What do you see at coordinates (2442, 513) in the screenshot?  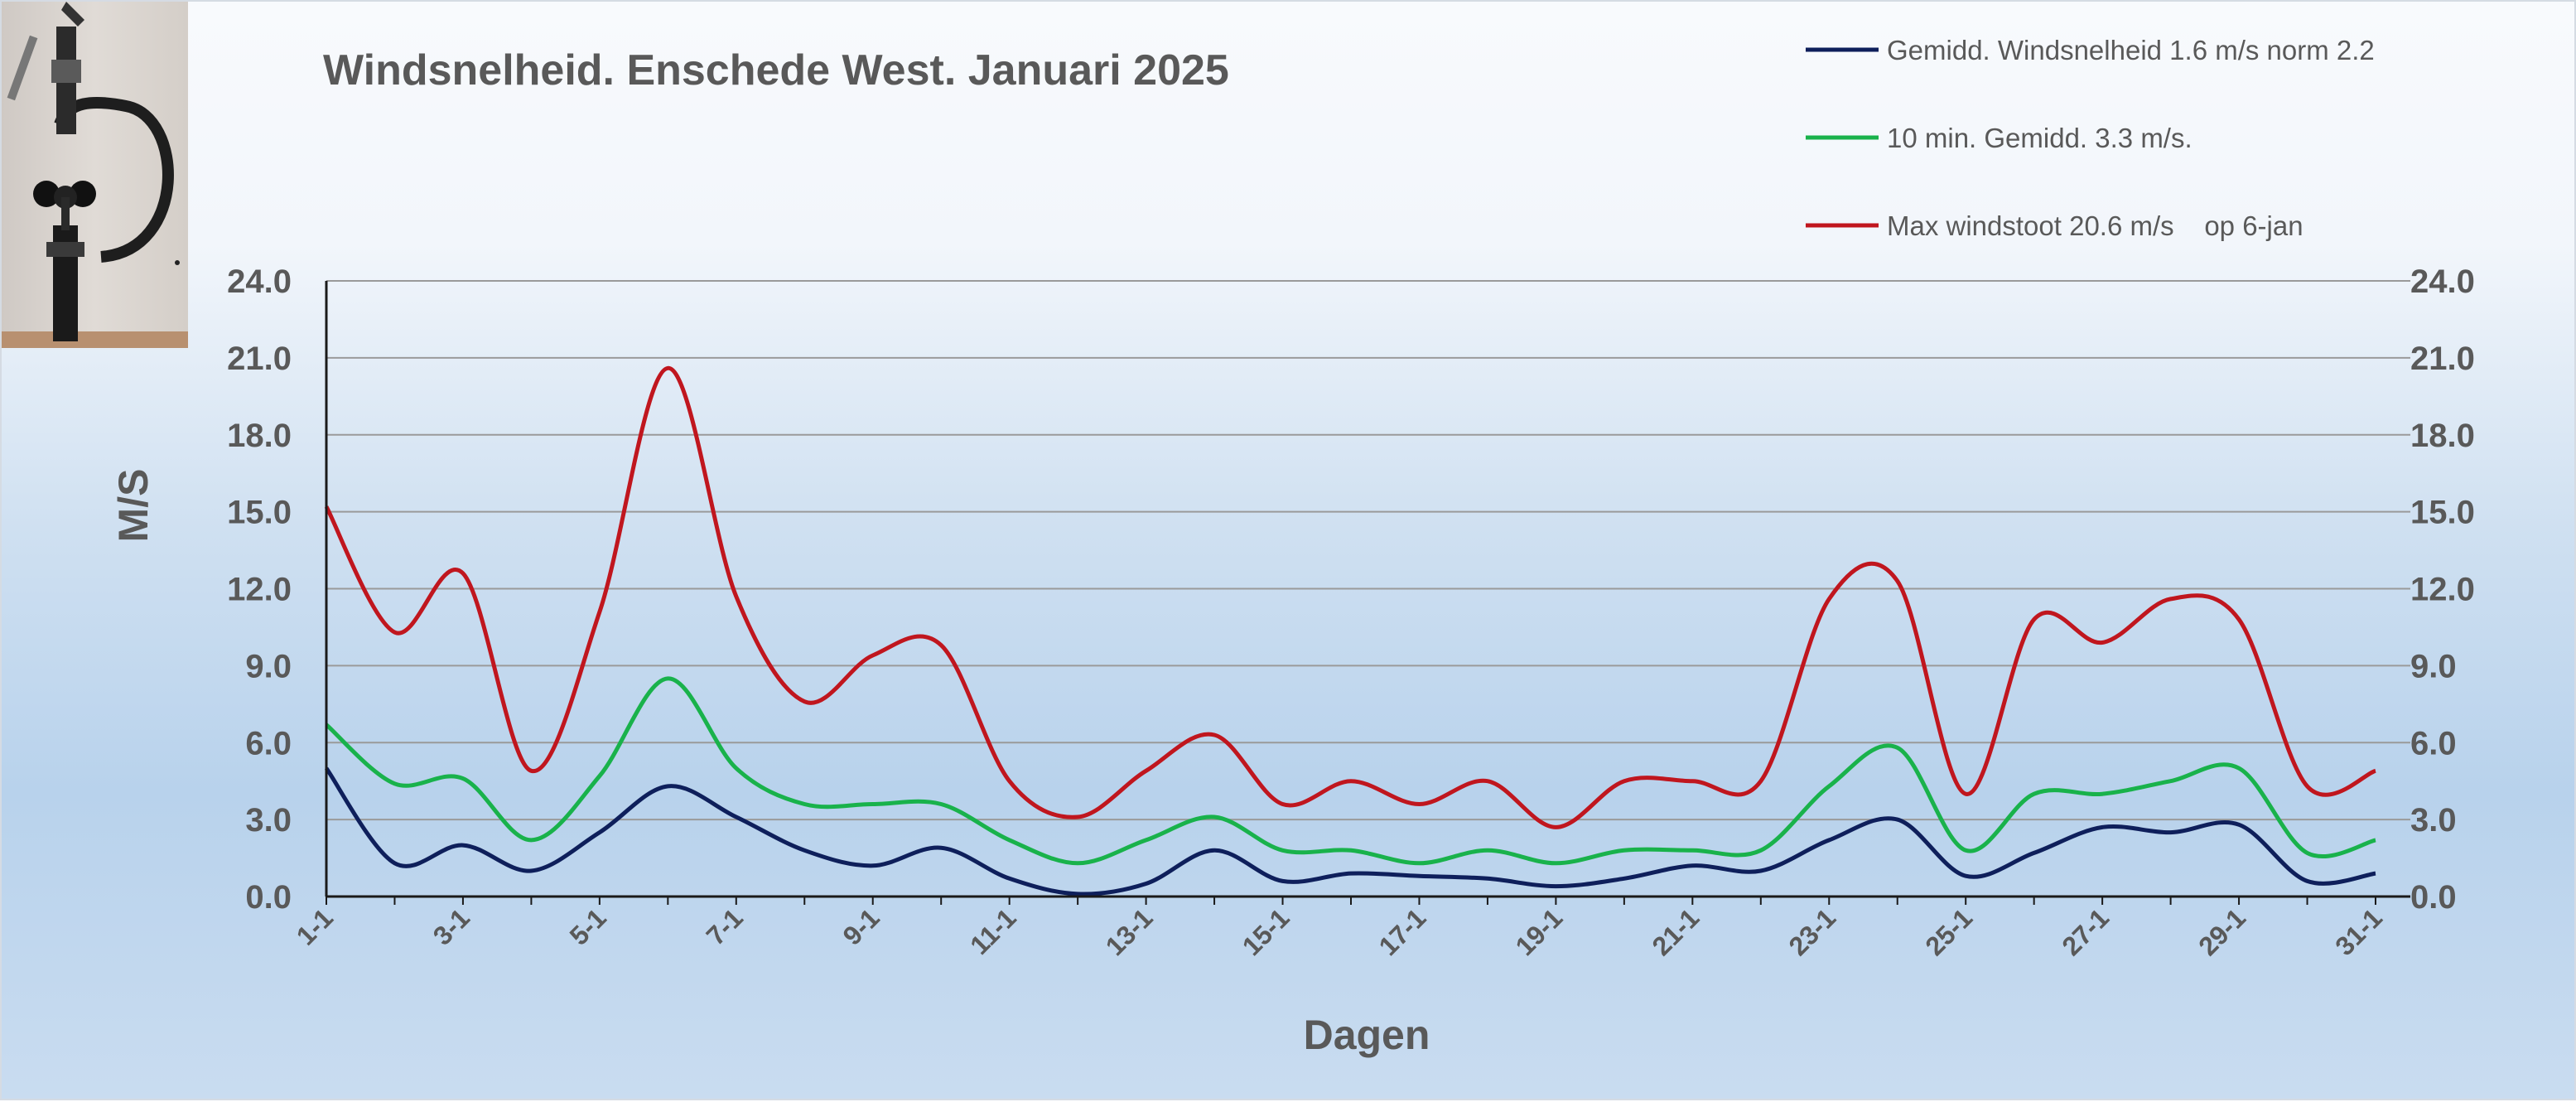 I see `y-tick-label-right: 15.0` at bounding box center [2442, 513].